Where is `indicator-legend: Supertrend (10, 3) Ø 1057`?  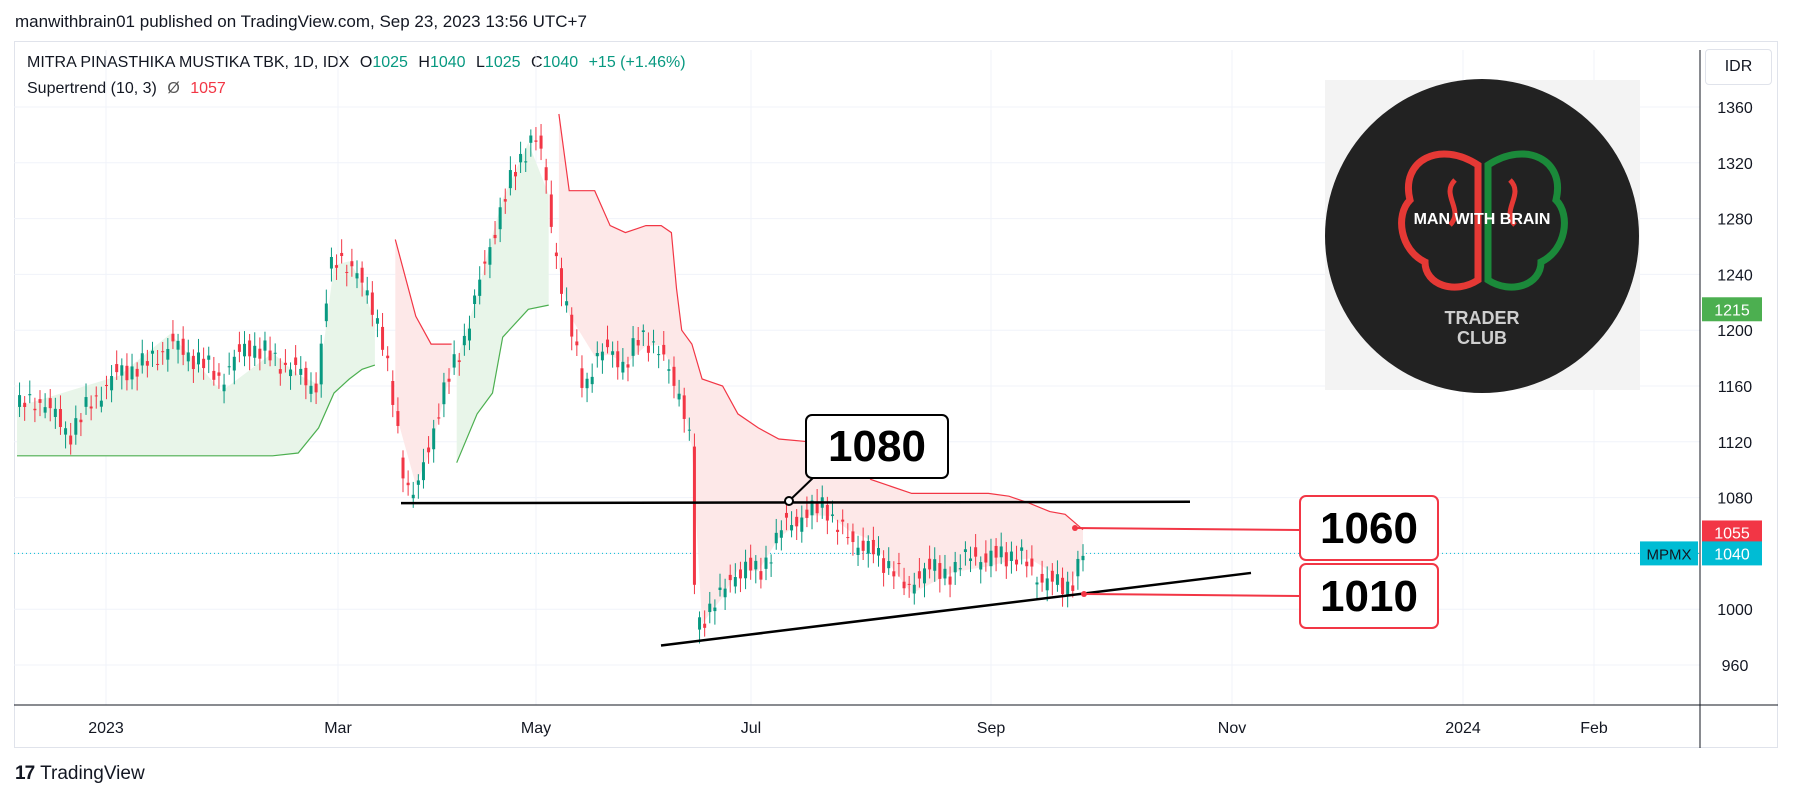
indicator-legend: Supertrend (10, 3) Ø 1057 is located at coordinates (129, 89).